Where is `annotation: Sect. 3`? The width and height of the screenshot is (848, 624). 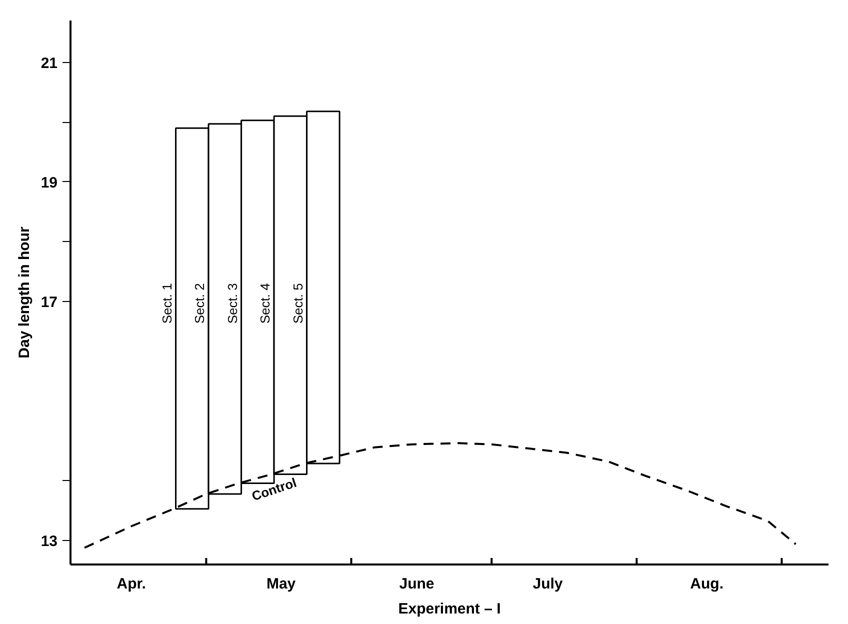 annotation: Sect. 3 is located at coordinates (232, 303).